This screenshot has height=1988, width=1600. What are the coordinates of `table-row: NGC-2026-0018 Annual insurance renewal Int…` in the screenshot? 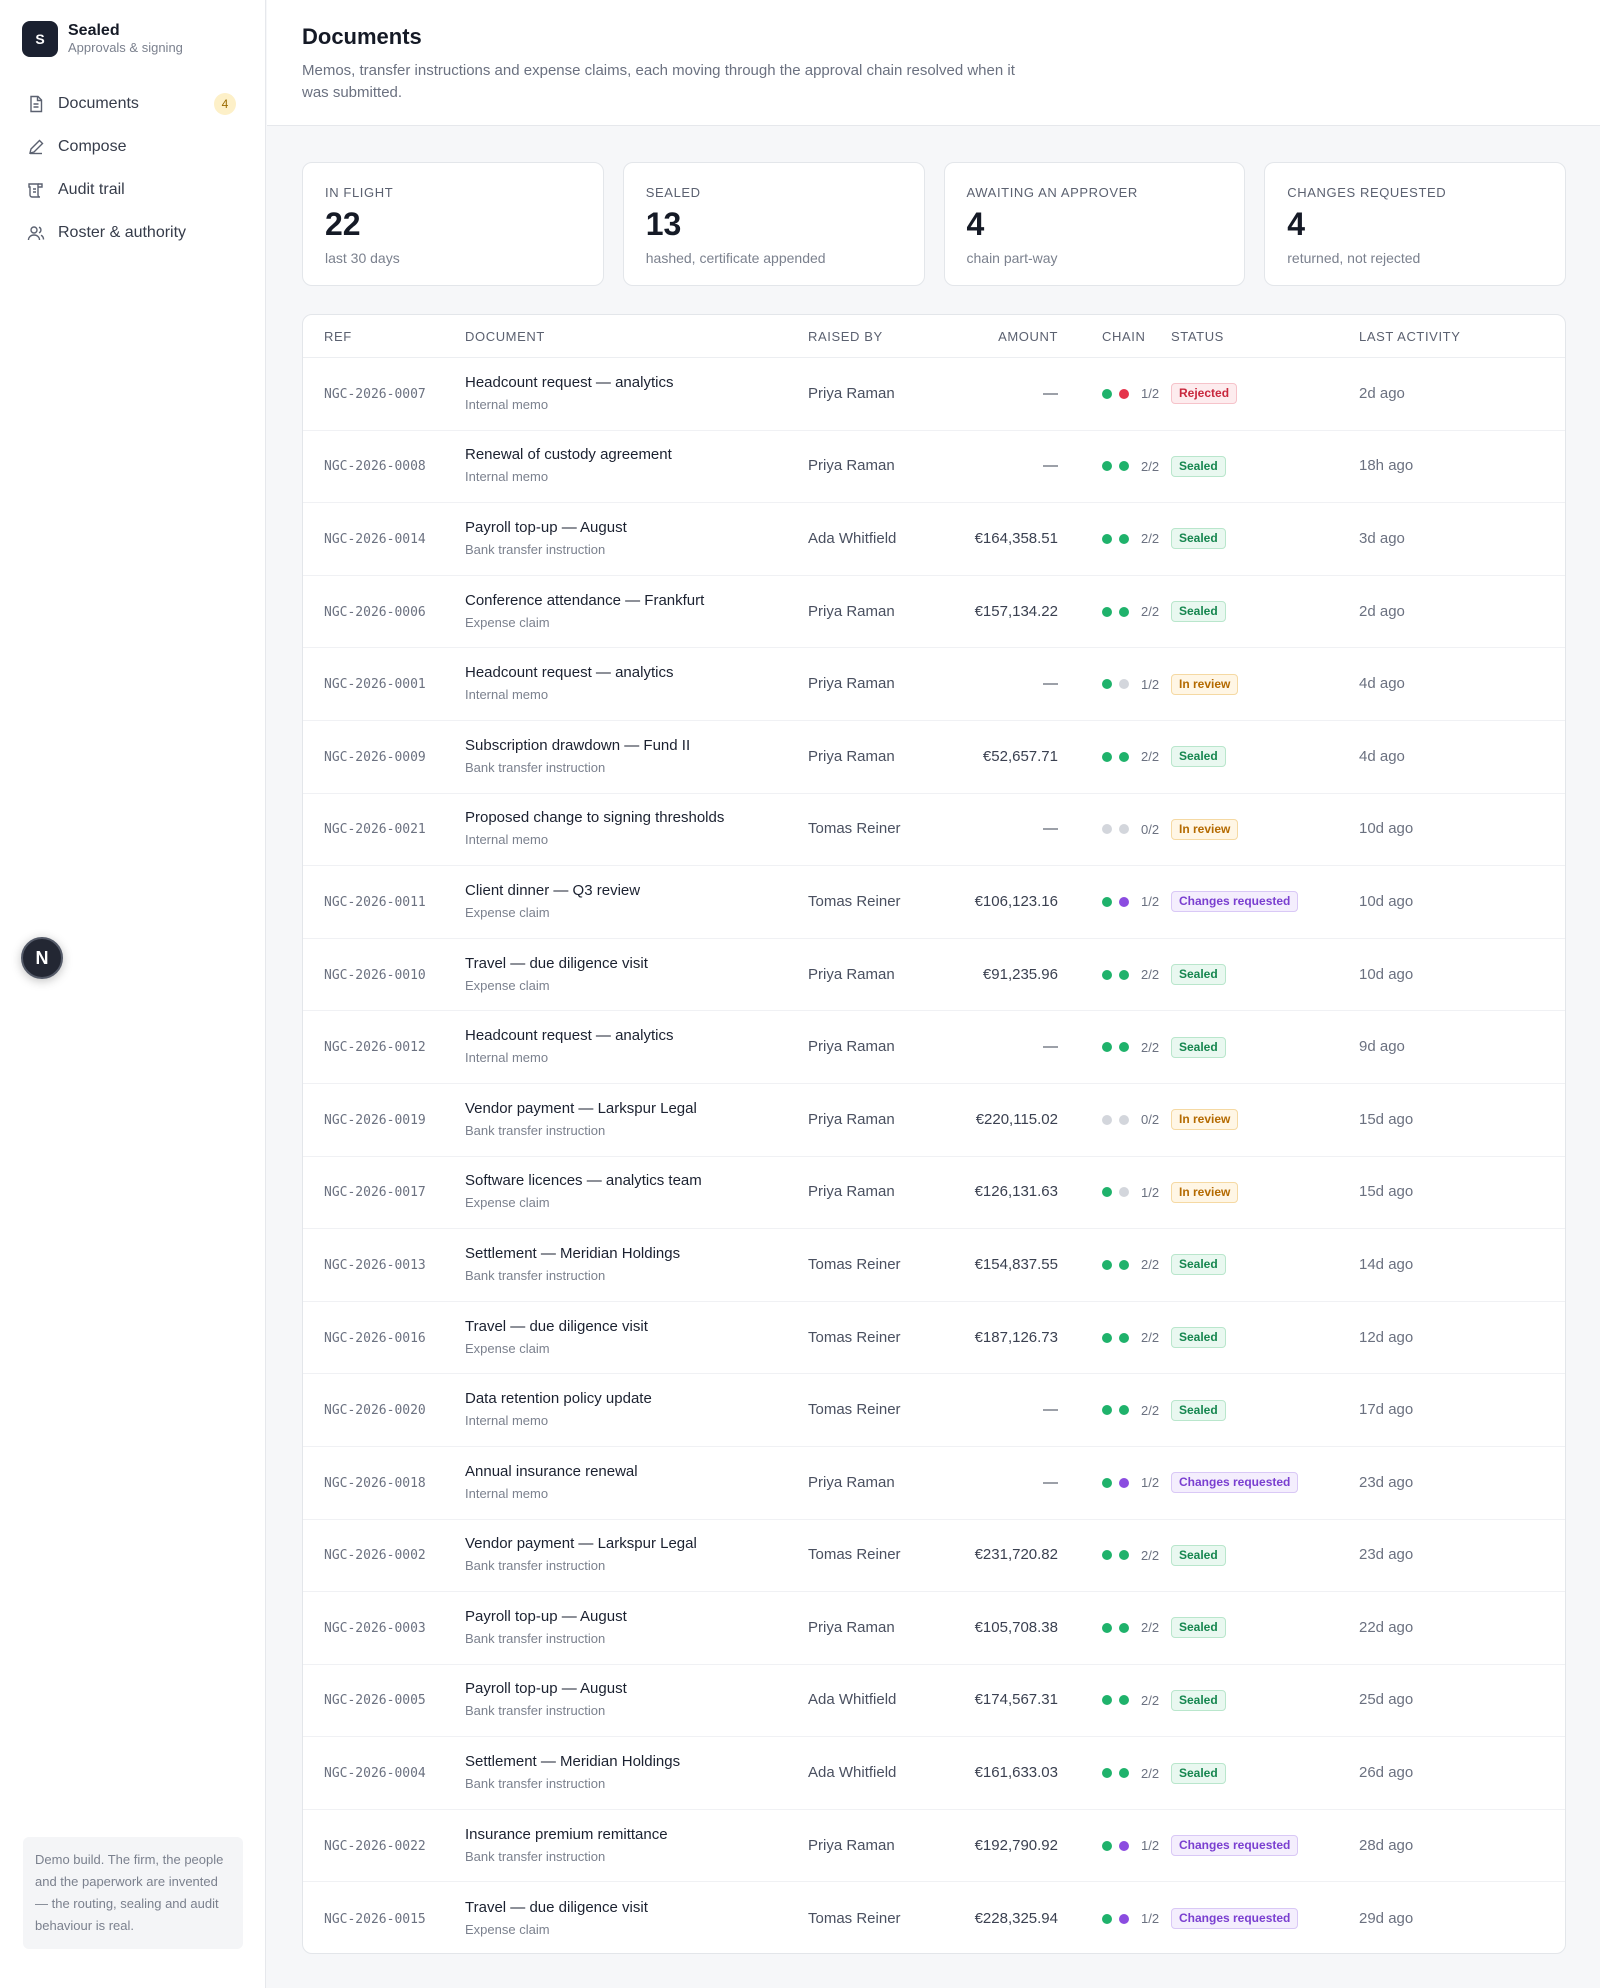 It's located at (934, 1483).